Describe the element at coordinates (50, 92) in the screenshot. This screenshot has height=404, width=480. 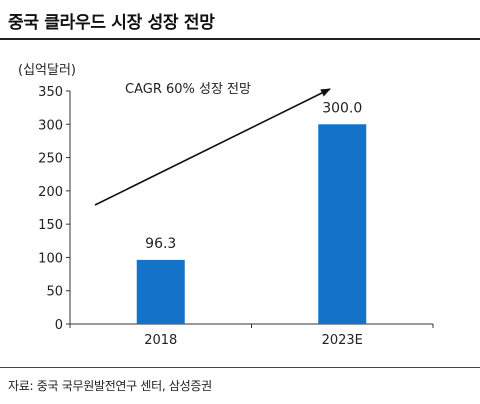
I see `y-tick-label: 350` at that location.